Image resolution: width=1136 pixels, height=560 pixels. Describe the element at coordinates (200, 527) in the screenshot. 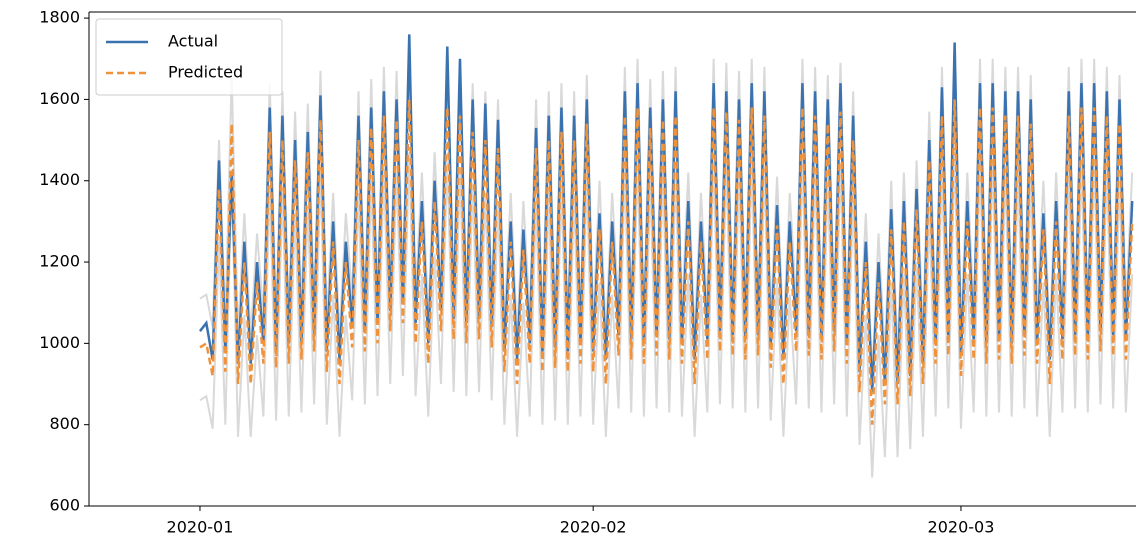

I see `x-tick-label: 2020-01` at that location.